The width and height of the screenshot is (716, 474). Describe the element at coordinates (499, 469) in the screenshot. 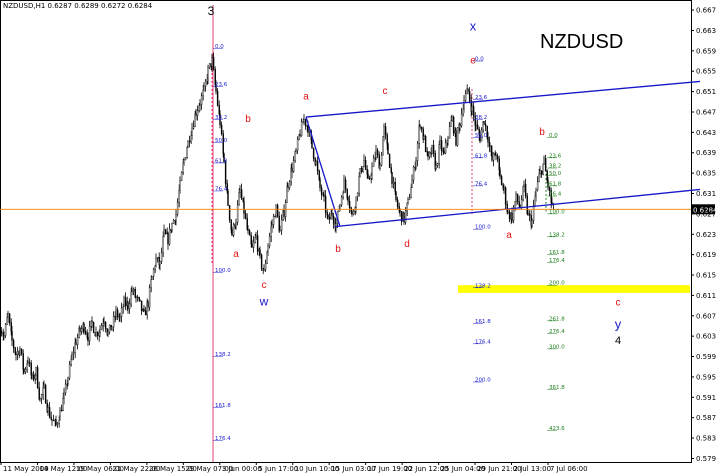

I see `x-tick-label: 29 Jun 21:00` at that location.